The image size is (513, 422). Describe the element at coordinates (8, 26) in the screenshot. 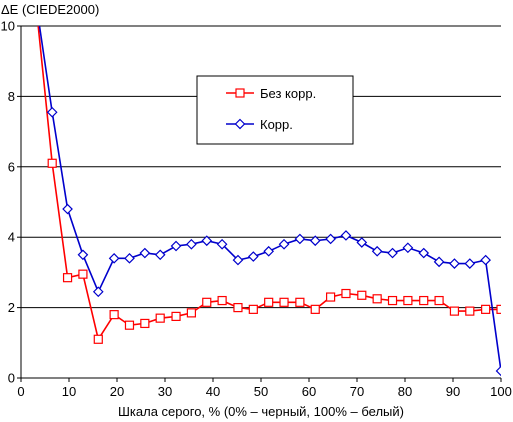

I see `y-tick-label: 10` at that location.